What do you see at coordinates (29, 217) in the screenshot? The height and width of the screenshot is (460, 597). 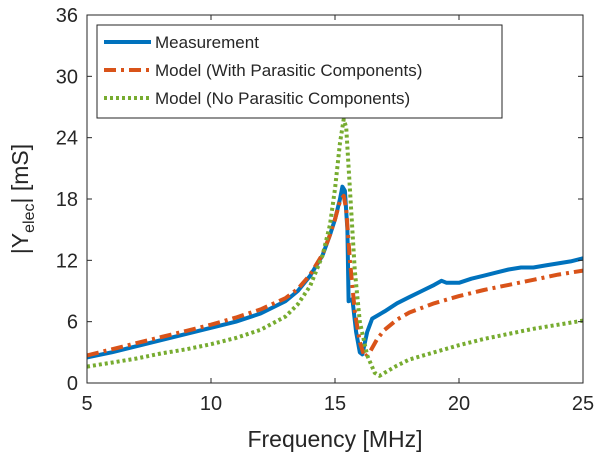 I see `y-axis-title-subscript: elec` at bounding box center [29, 217].